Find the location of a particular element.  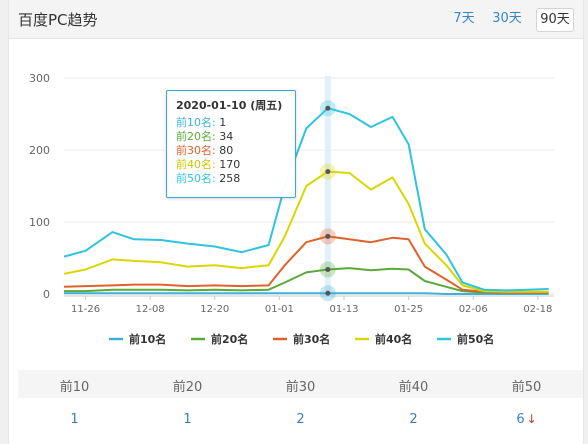

tooltip-row-top30: 前30名: 80 is located at coordinates (235, 151).